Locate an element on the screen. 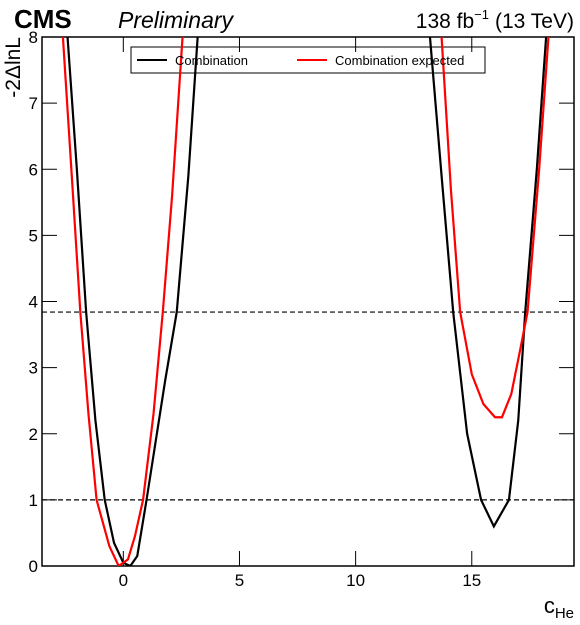 The image size is (580, 625). x-tick-label: 0 is located at coordinates (123, 580).